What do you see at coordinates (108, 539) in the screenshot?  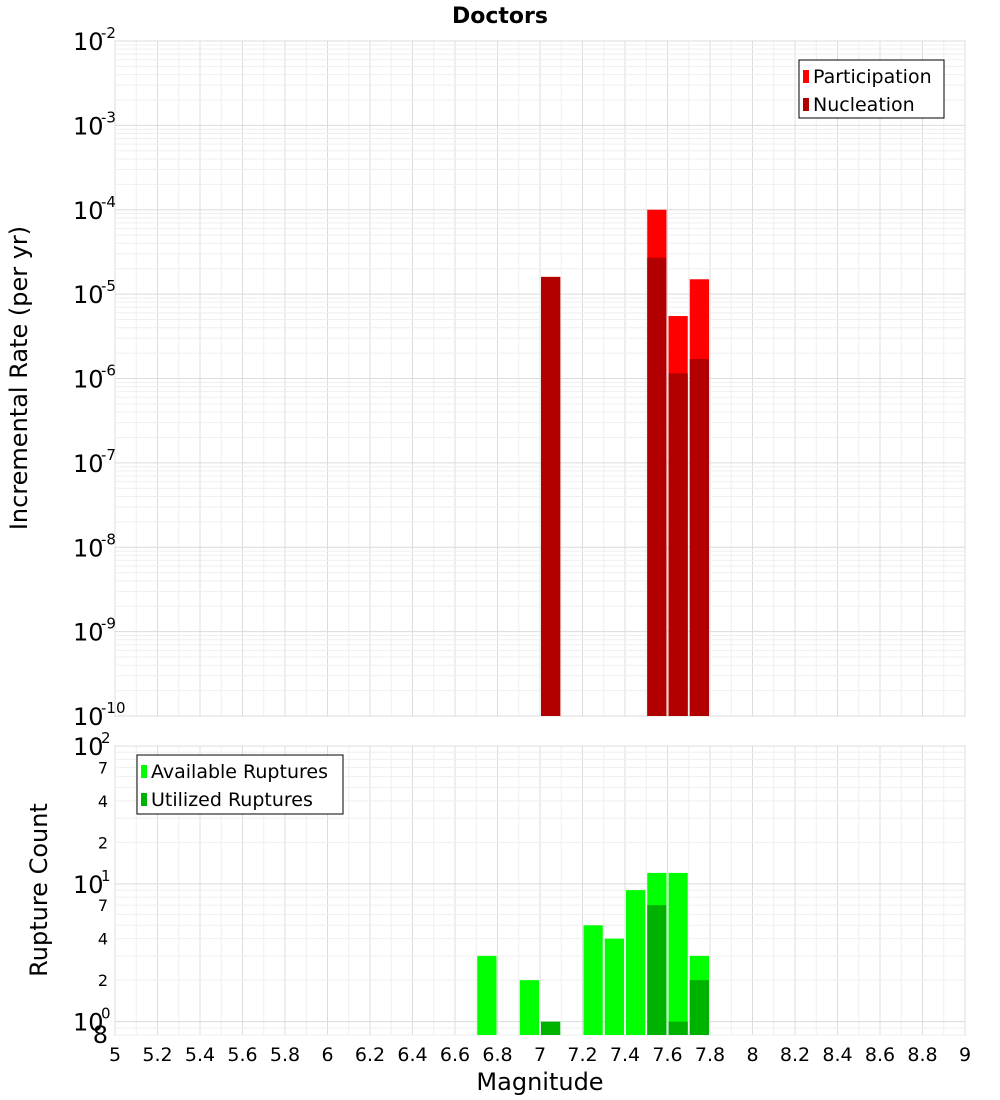 I see `rate-y-tick-exponent: -8` at bounding box center [108, 539].